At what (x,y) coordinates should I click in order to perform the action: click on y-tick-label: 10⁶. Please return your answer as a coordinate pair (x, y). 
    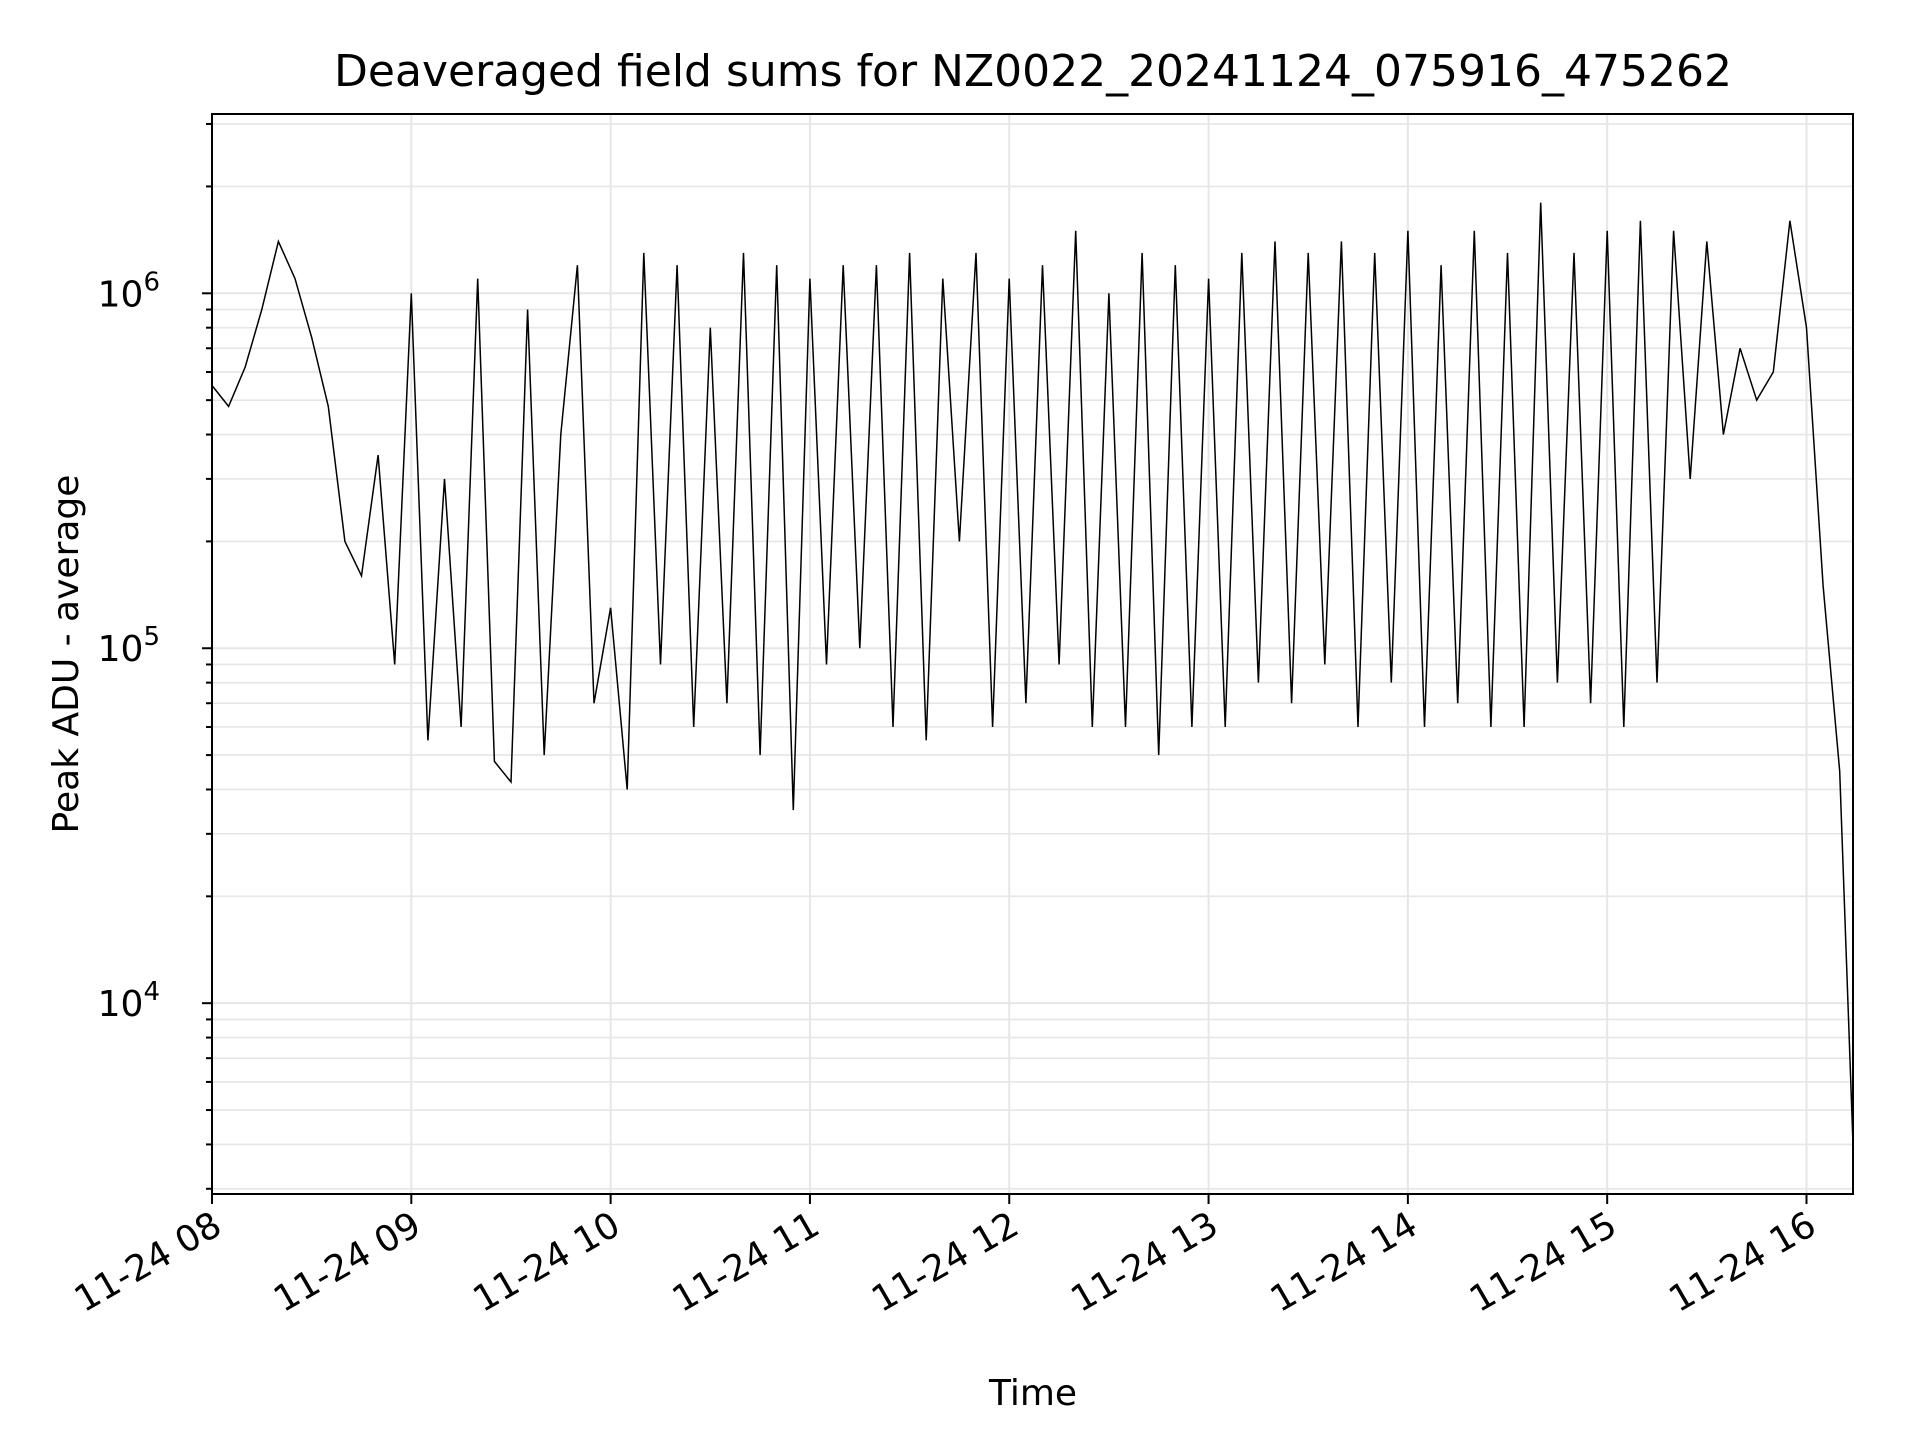
    Looking at the image, I should click on (129, 291).